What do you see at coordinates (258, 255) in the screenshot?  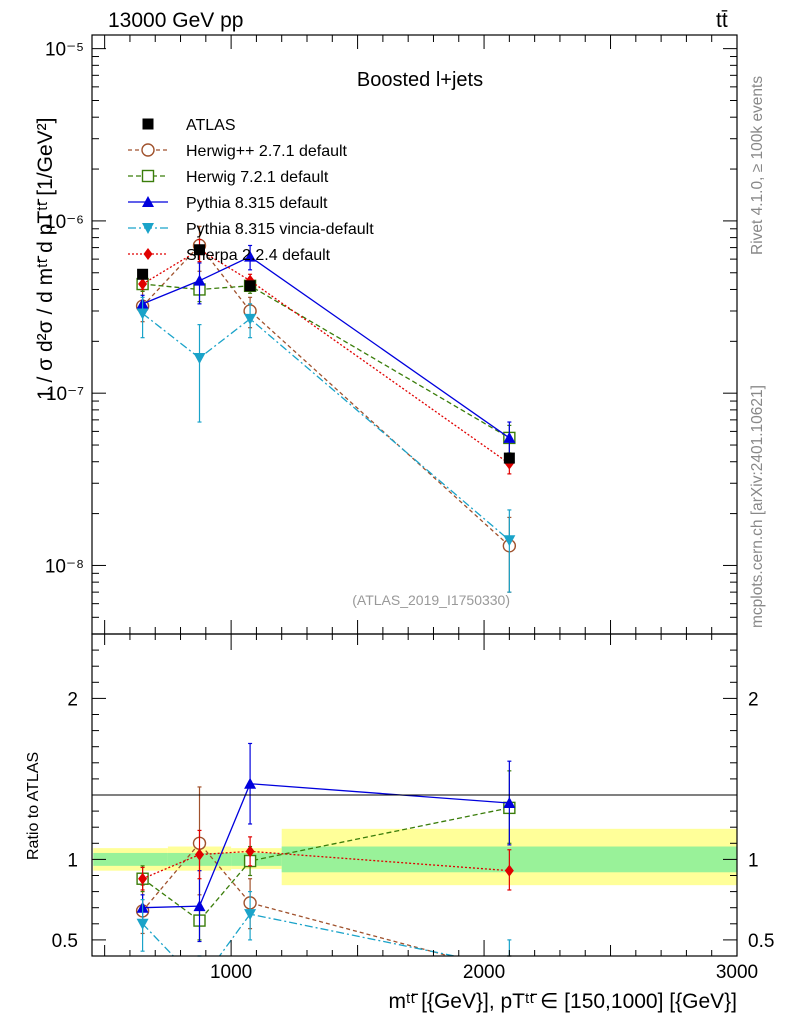 I see `legend-label: Sherpa 2.2.4 default` at bounding box center [258, 255].